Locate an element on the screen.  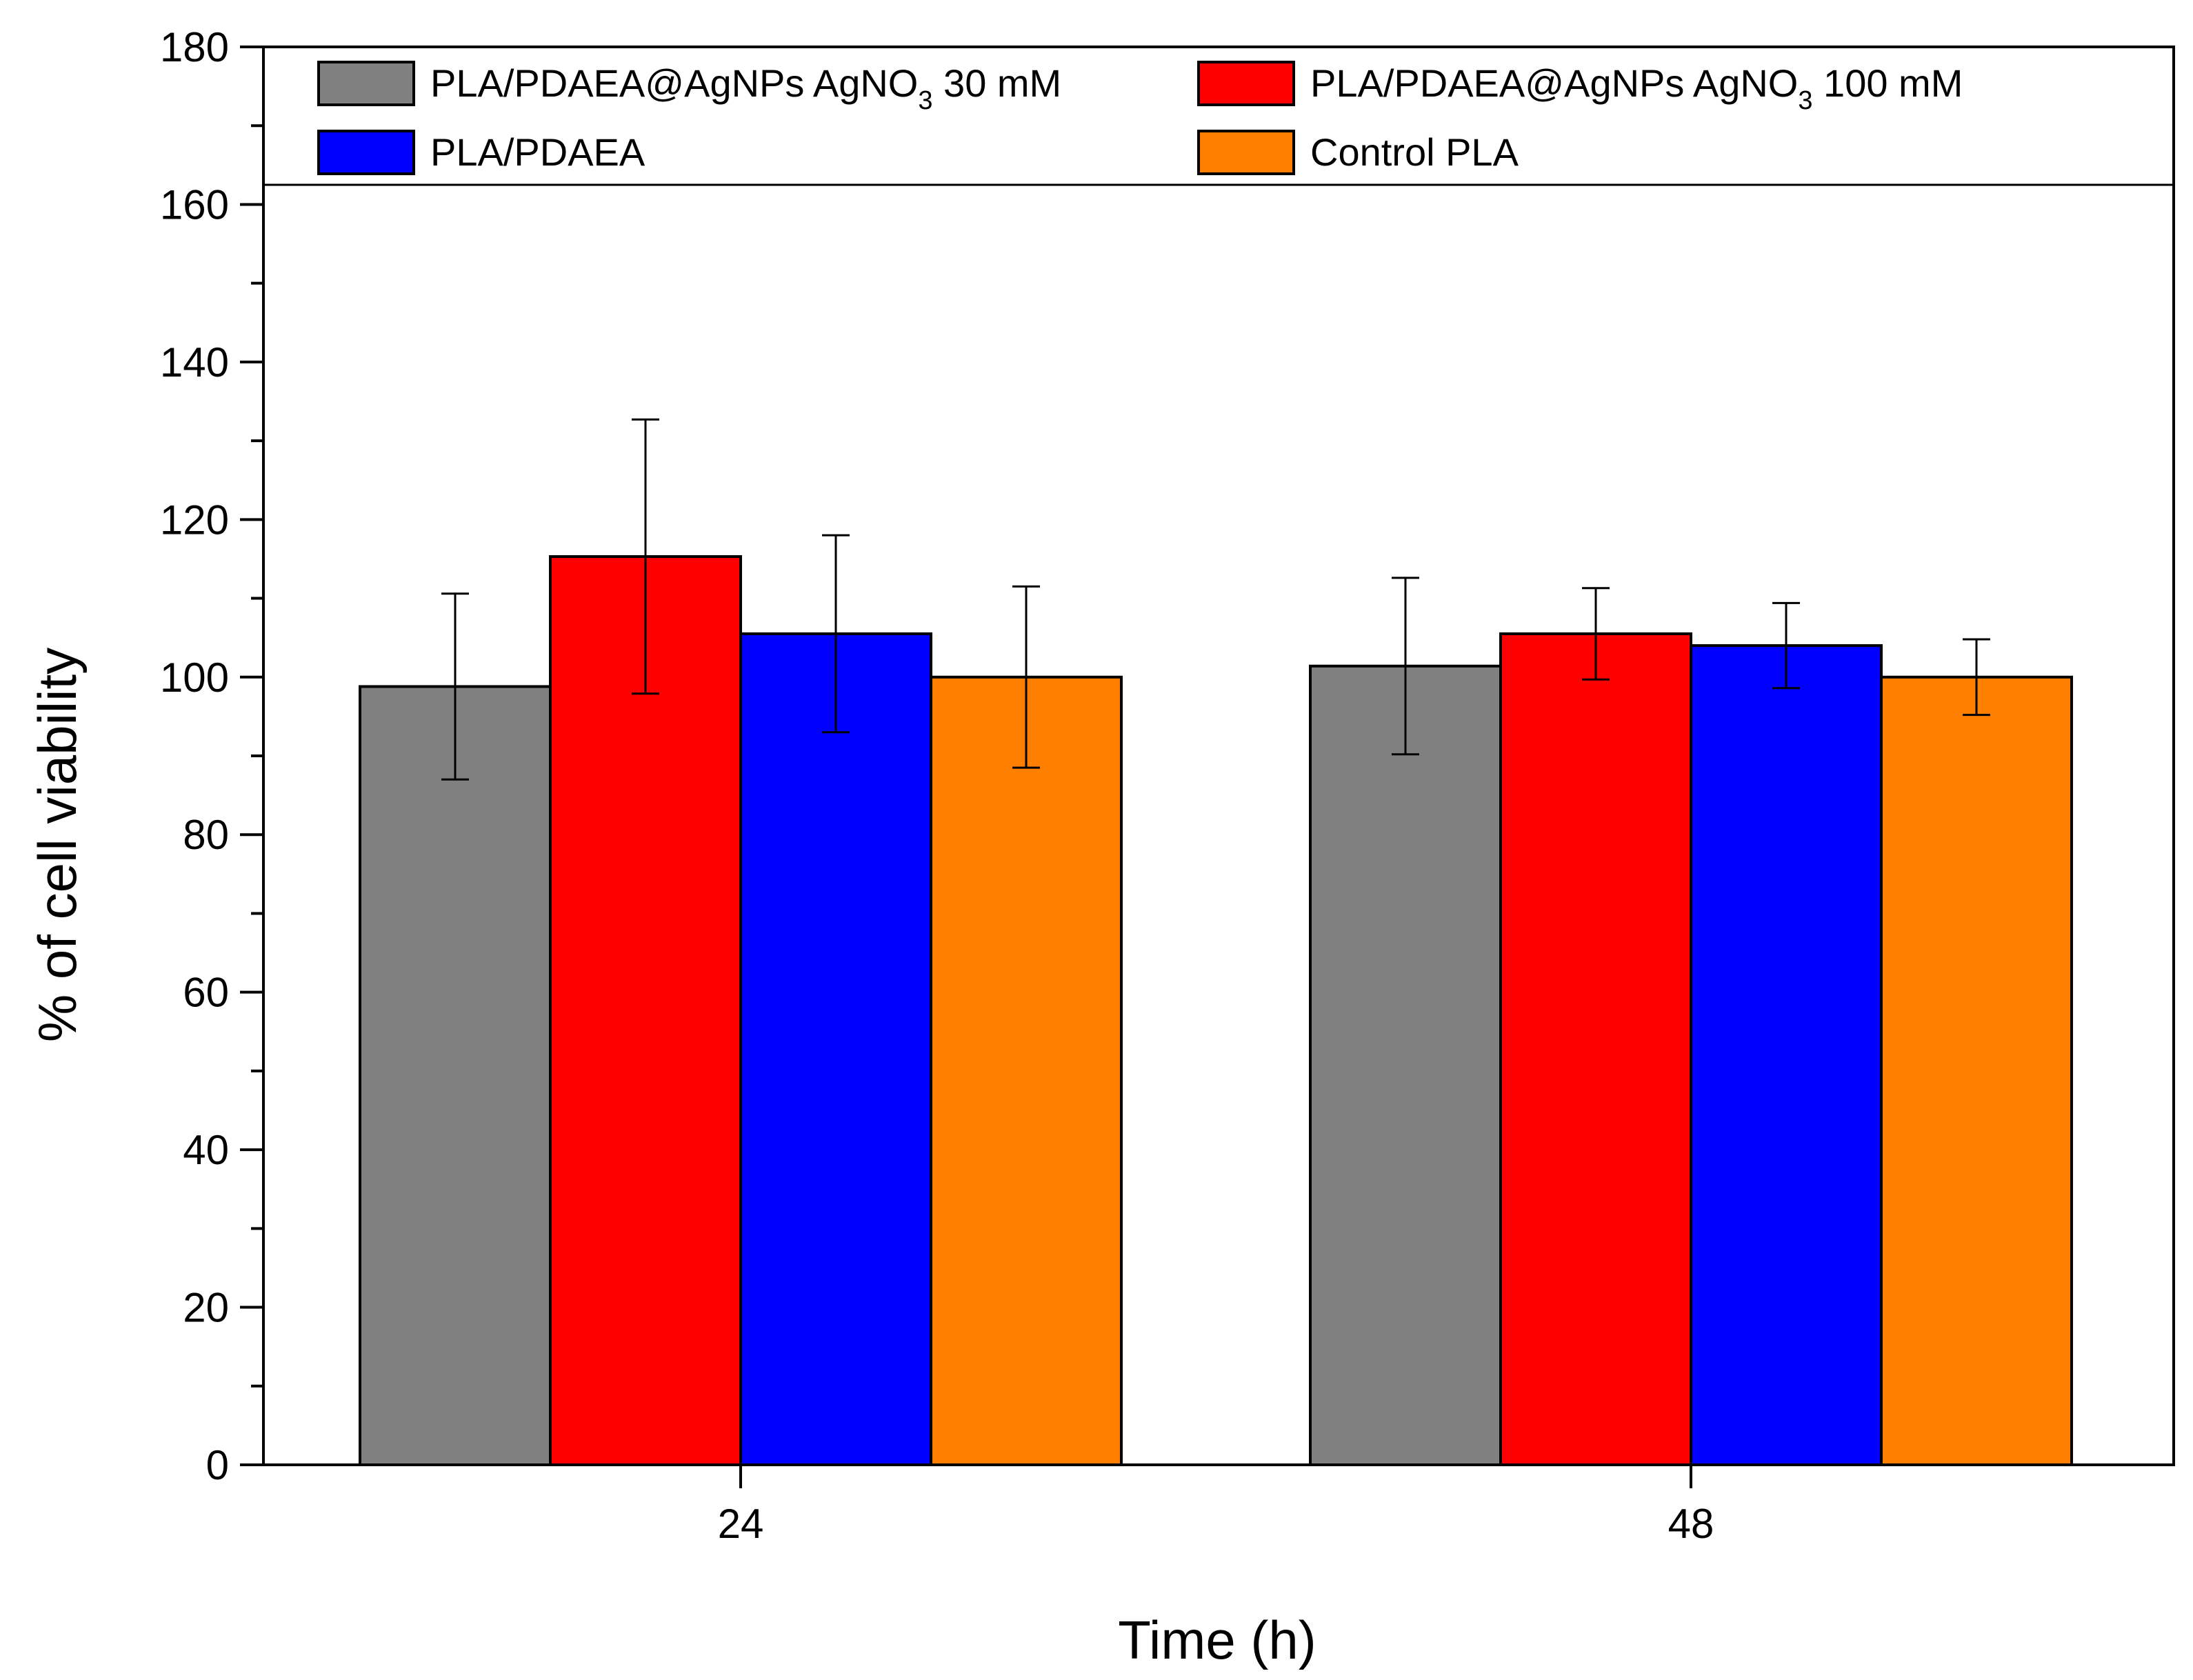
x-axis-title: Time (h) is located at coordinates (1217, 1640).